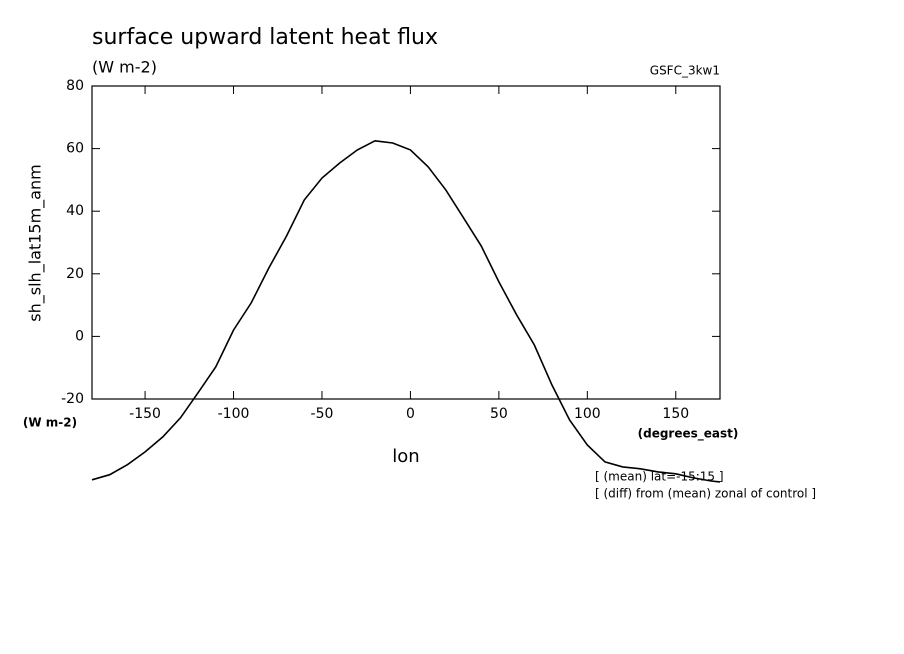 This screenshot has width=904, height=654. Describe the element at coordinates (499, 414) in the screenshot. I see `x-tick-label: 50` at that location.